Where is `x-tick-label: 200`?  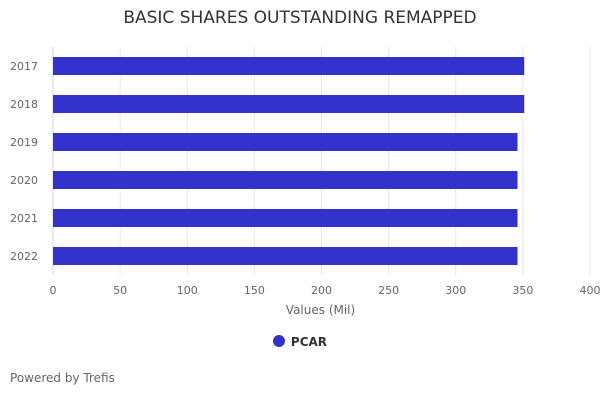 x-tick-label: 200 is located at coordinates (321, 290).